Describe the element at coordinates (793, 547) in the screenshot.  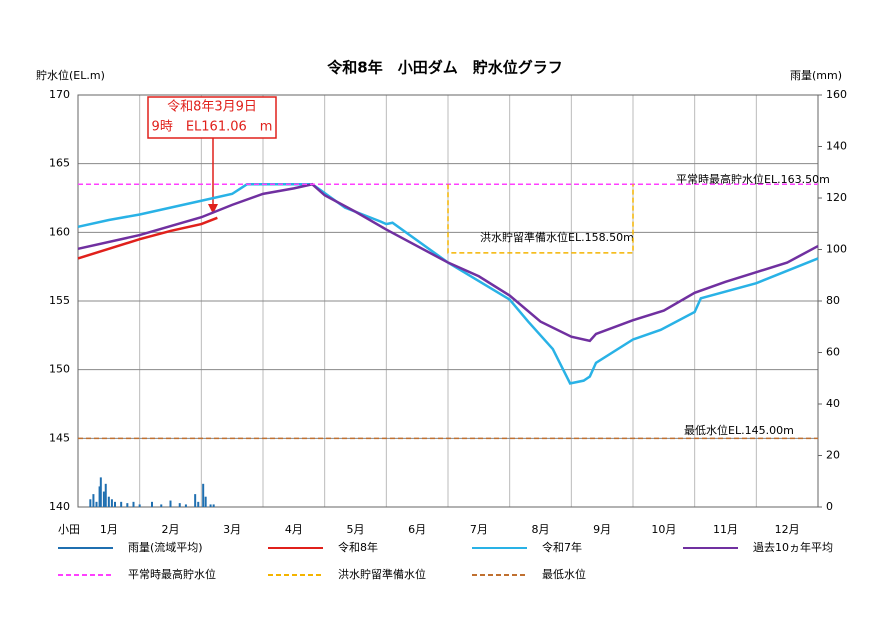
I see `legend-label: 過去10ヵ年平均` at that location.